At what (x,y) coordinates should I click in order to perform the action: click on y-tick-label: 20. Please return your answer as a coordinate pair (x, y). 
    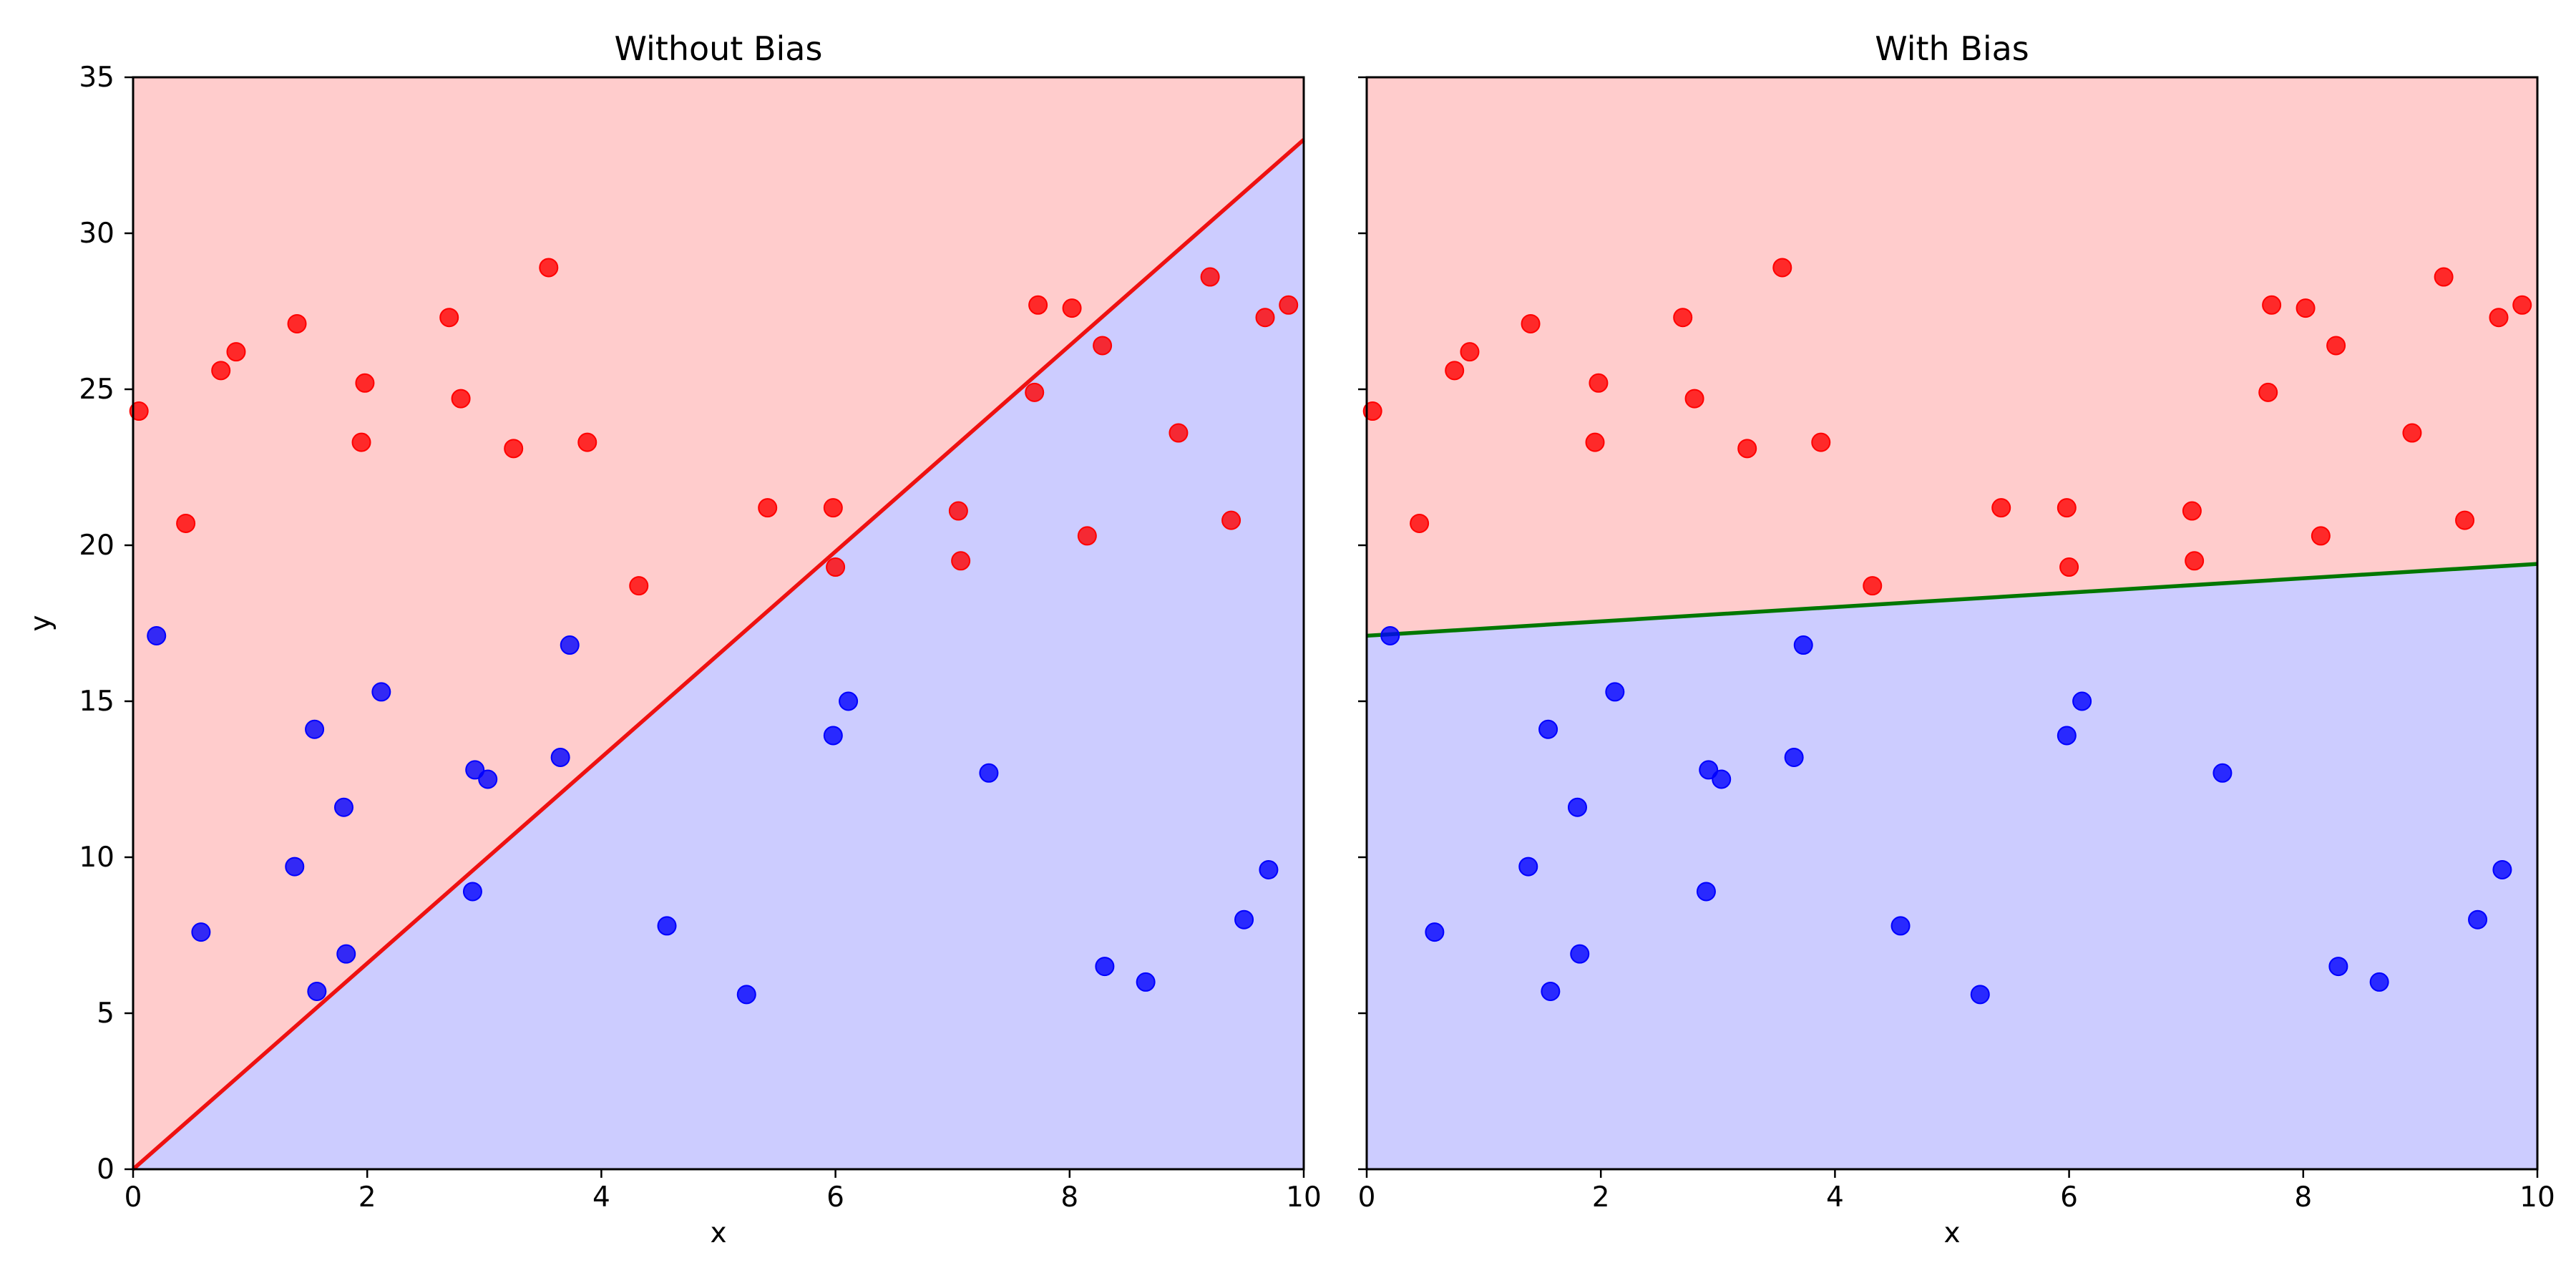
    Looking at the image, I should click on (96, 546).